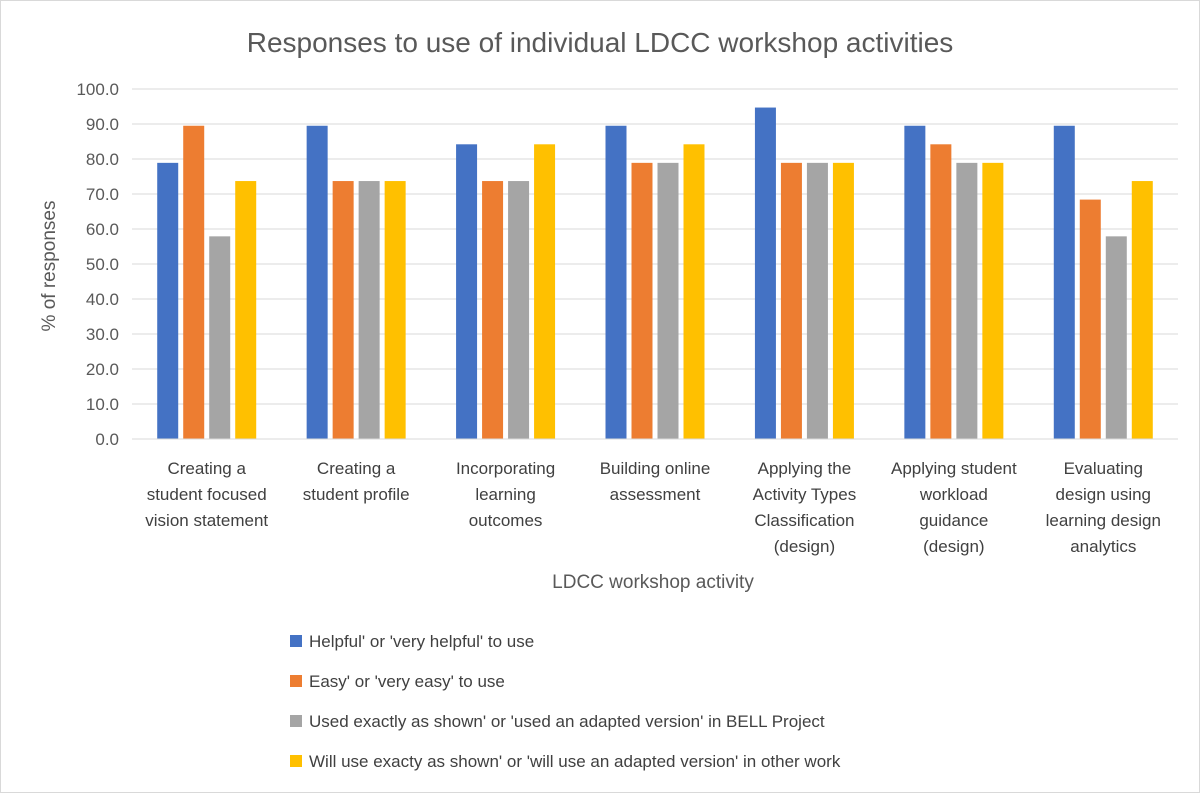 The image size is (1200, 797). What do you see at coordinates (102, 124) in the screenshot?
I see `y-tick-label: 90.0` at bounding box center [102, 124].